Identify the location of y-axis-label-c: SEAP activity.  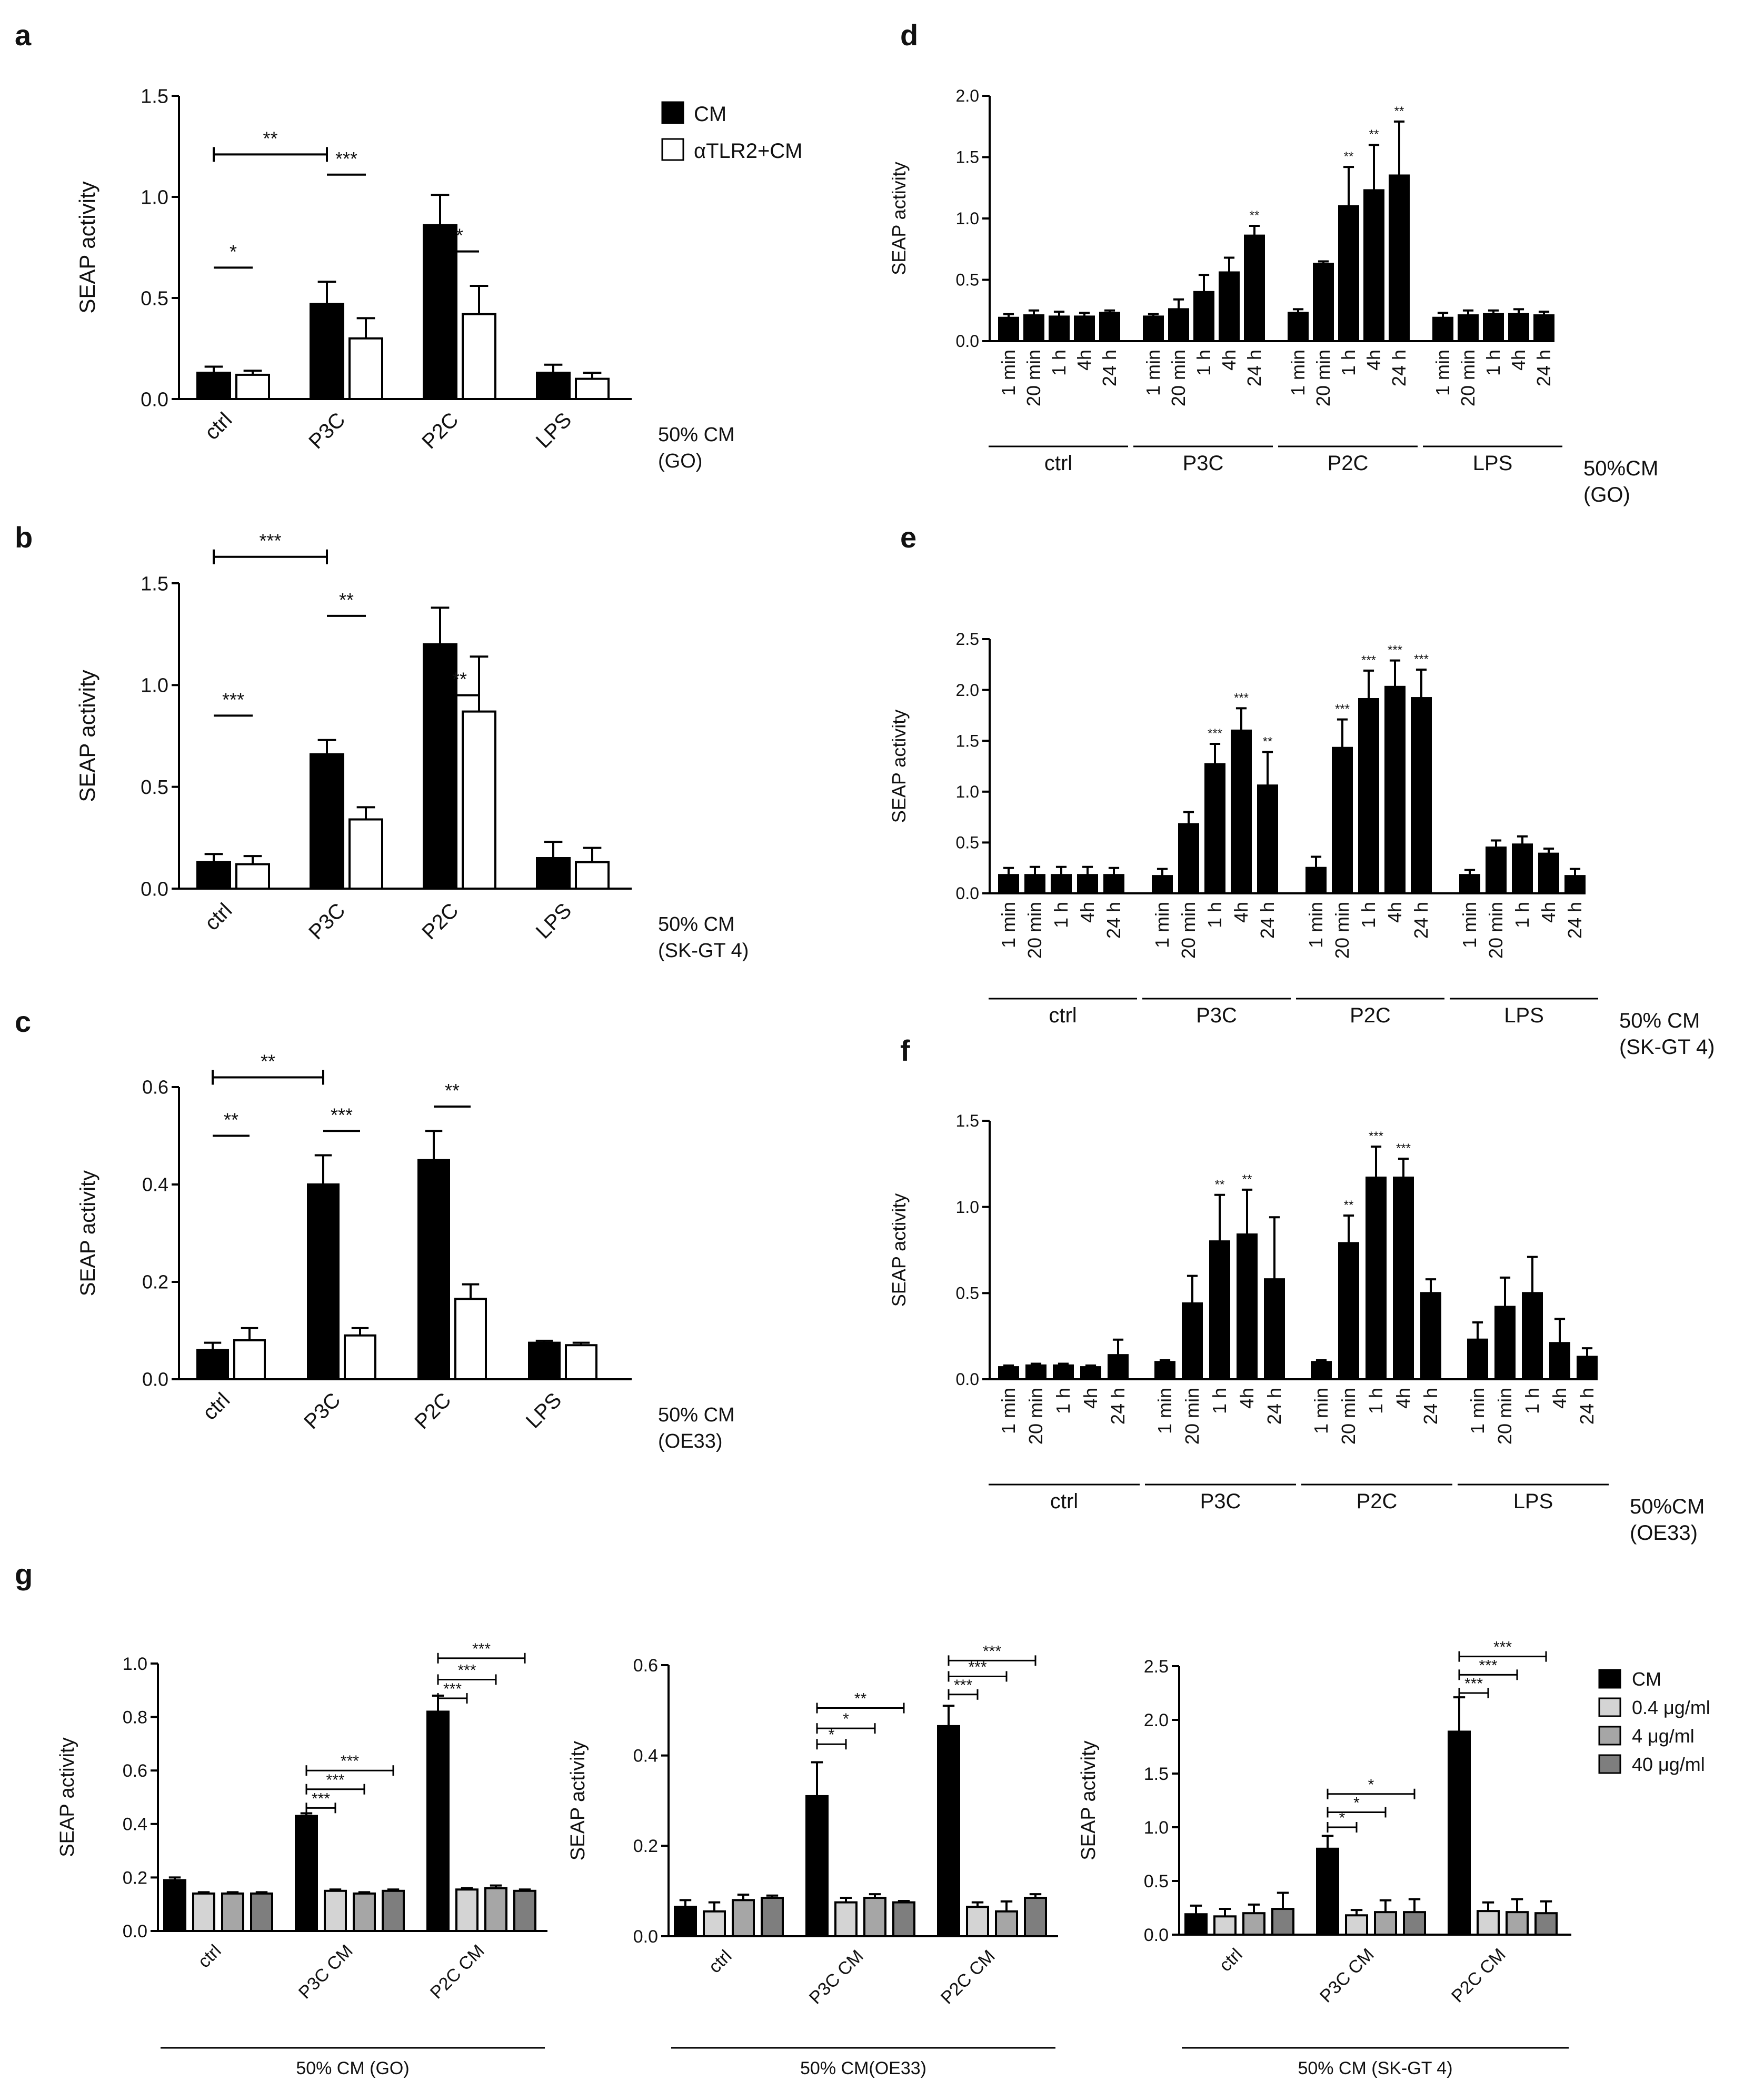
(88, 1233).